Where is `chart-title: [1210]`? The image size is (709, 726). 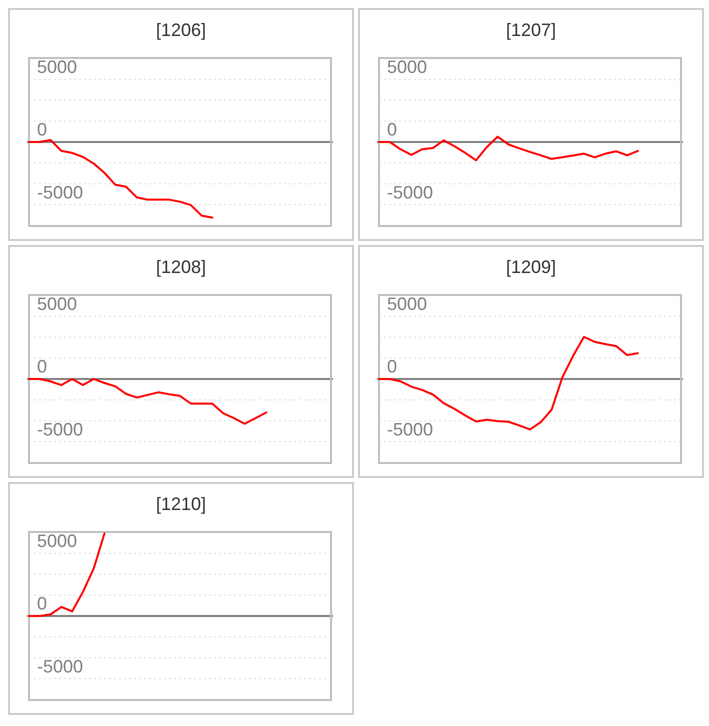 chart-title: [1210] is located at coordinates (181, 504).